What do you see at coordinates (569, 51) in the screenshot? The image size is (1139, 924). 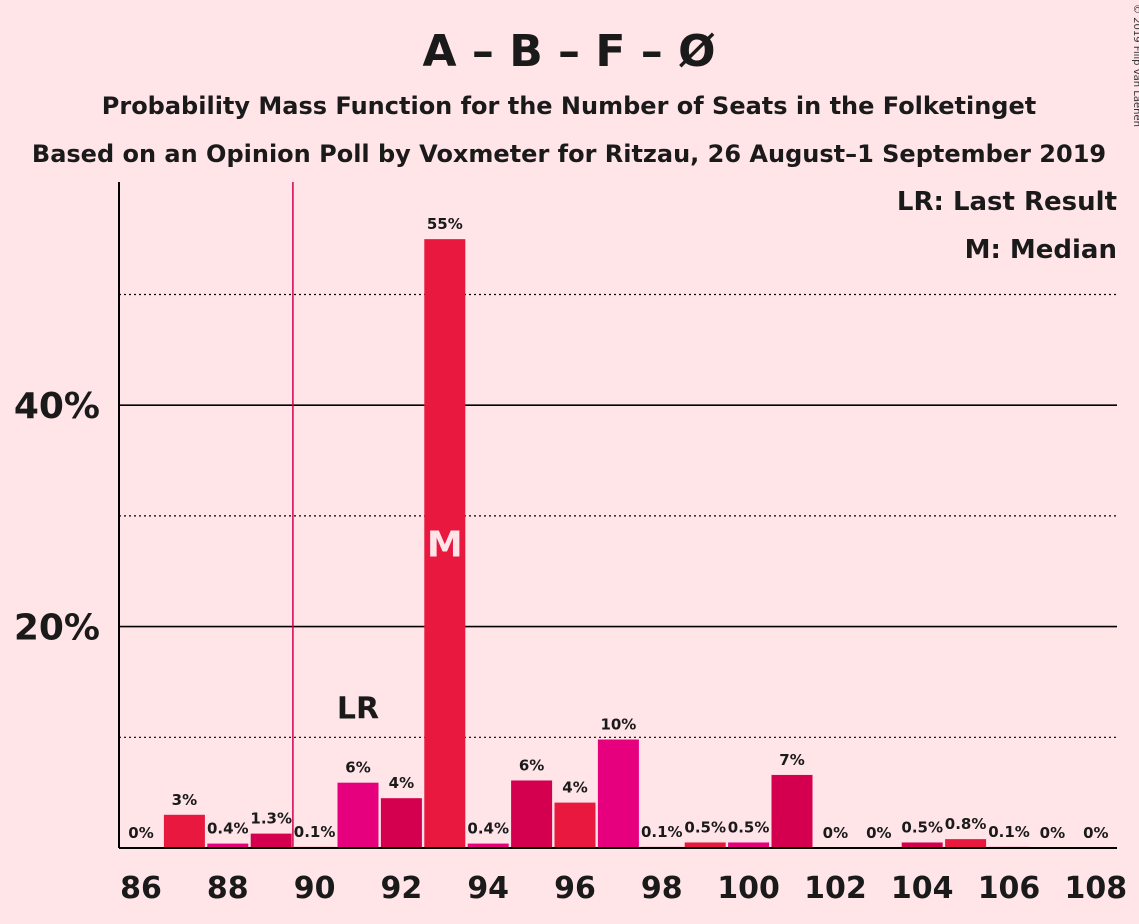 I see `chart-title: A – B – F – Ø` at bounding box center [569, 51].